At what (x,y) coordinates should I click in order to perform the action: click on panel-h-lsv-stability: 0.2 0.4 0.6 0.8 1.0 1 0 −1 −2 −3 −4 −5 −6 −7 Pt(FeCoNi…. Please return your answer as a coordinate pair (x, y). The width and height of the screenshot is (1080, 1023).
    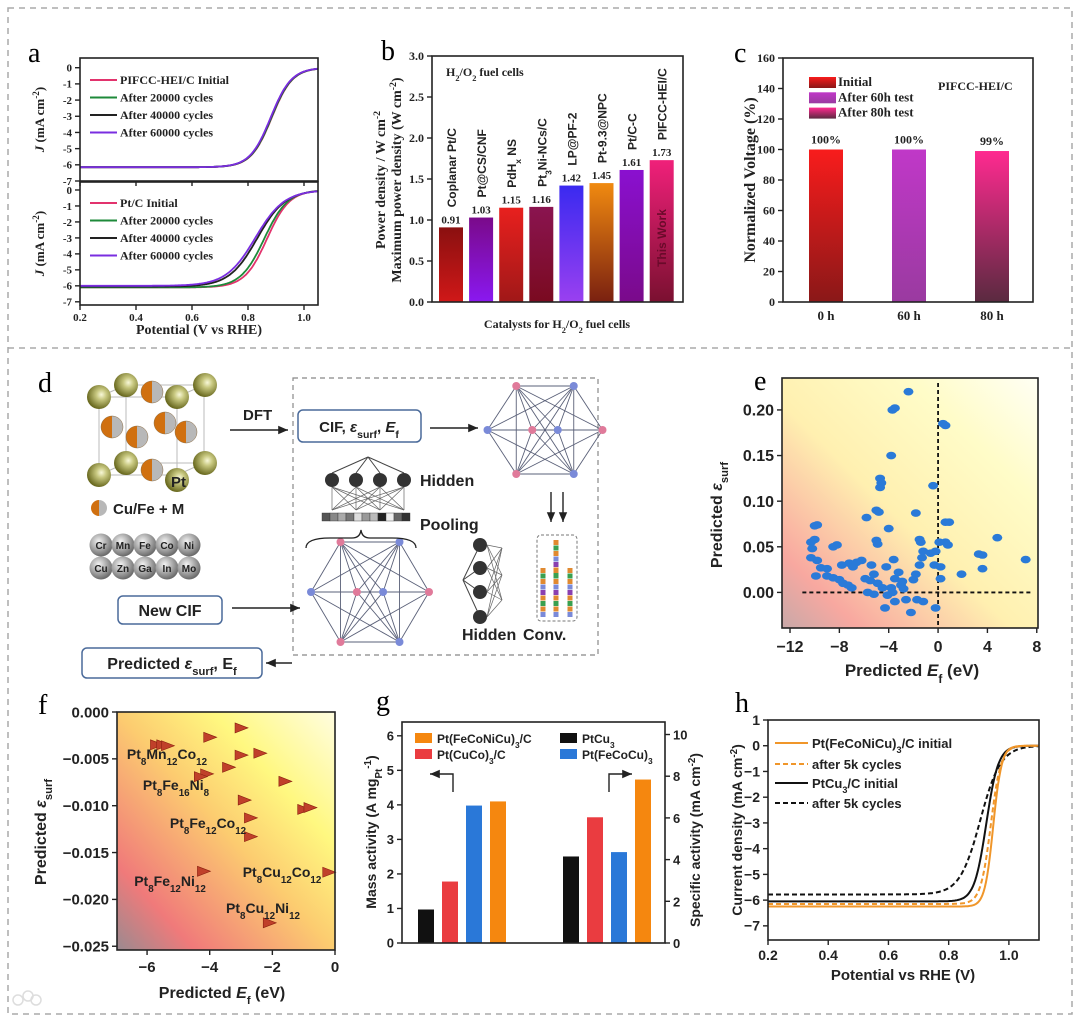
    Looking at the image, I should click on (884, 848).